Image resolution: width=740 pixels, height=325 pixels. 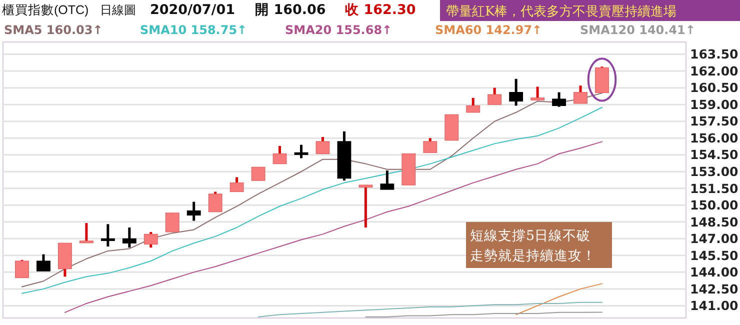 What do you see at coordinates (714, 205) in the screenshot?
I see `y-tick-label: 150.00` at bounding box center [714, 205].